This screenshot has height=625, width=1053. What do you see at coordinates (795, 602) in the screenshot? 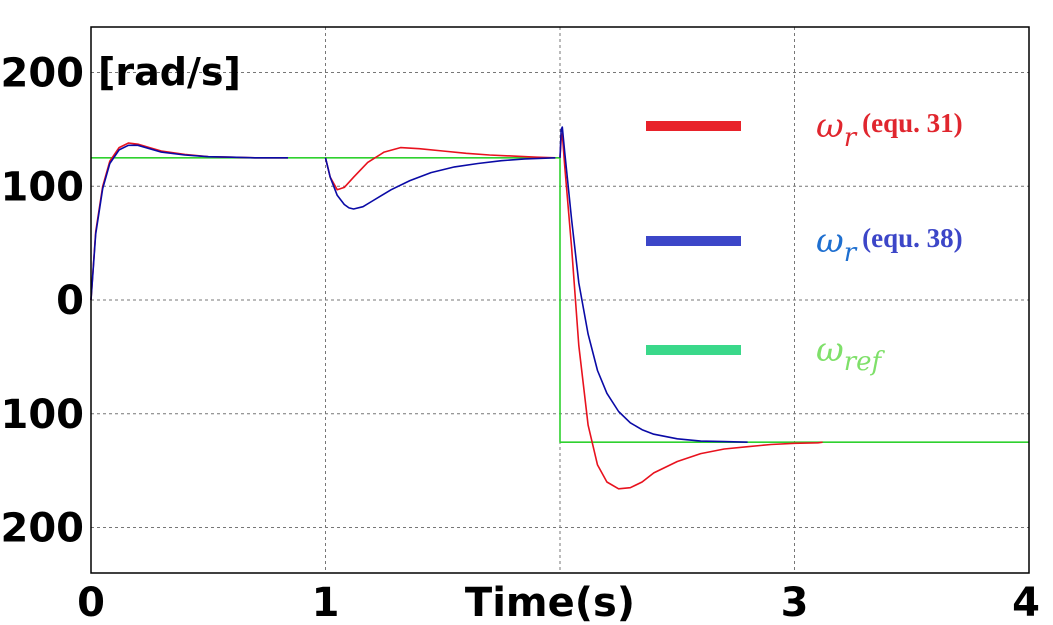
I see `x-tick-label: 3` at bounding box center [795, 602].